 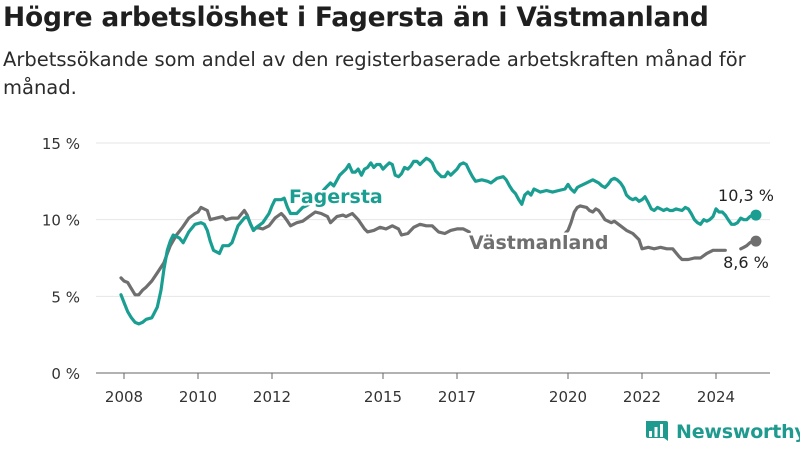 I want to click on x-tick-label: 2012, so click(x=272, y=397).